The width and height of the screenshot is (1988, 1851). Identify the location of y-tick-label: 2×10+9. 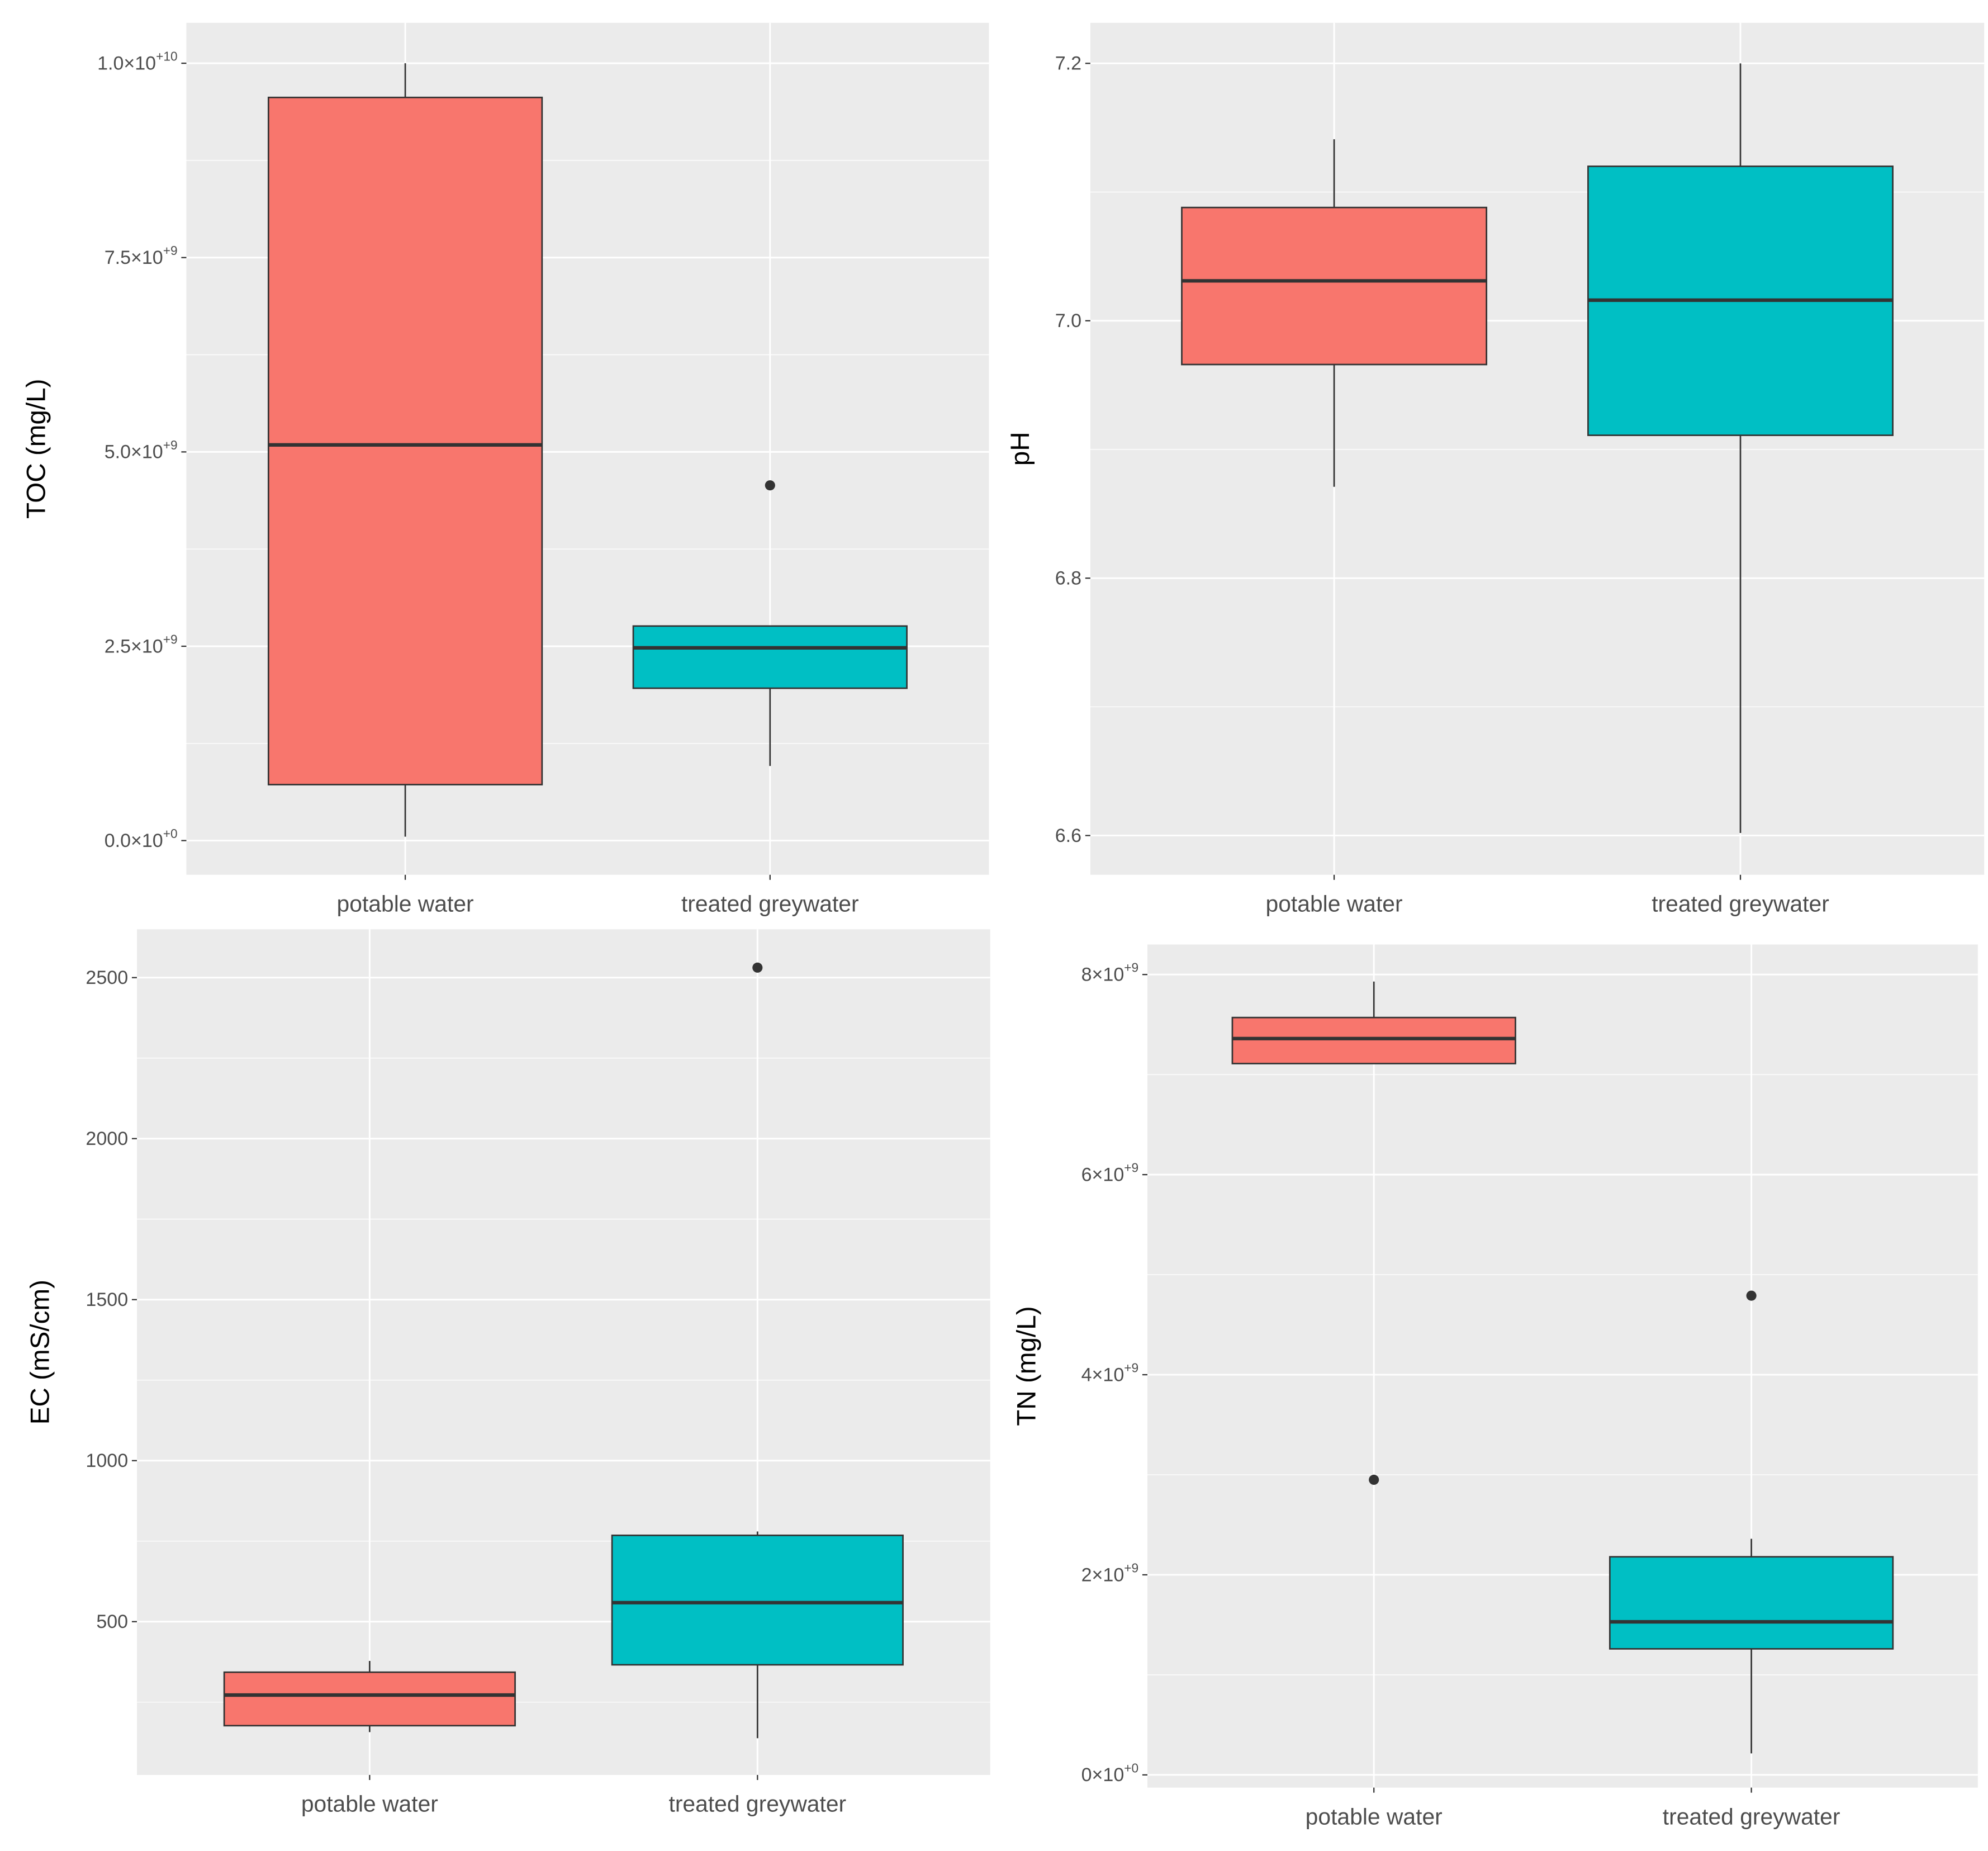
(1109, 1572).